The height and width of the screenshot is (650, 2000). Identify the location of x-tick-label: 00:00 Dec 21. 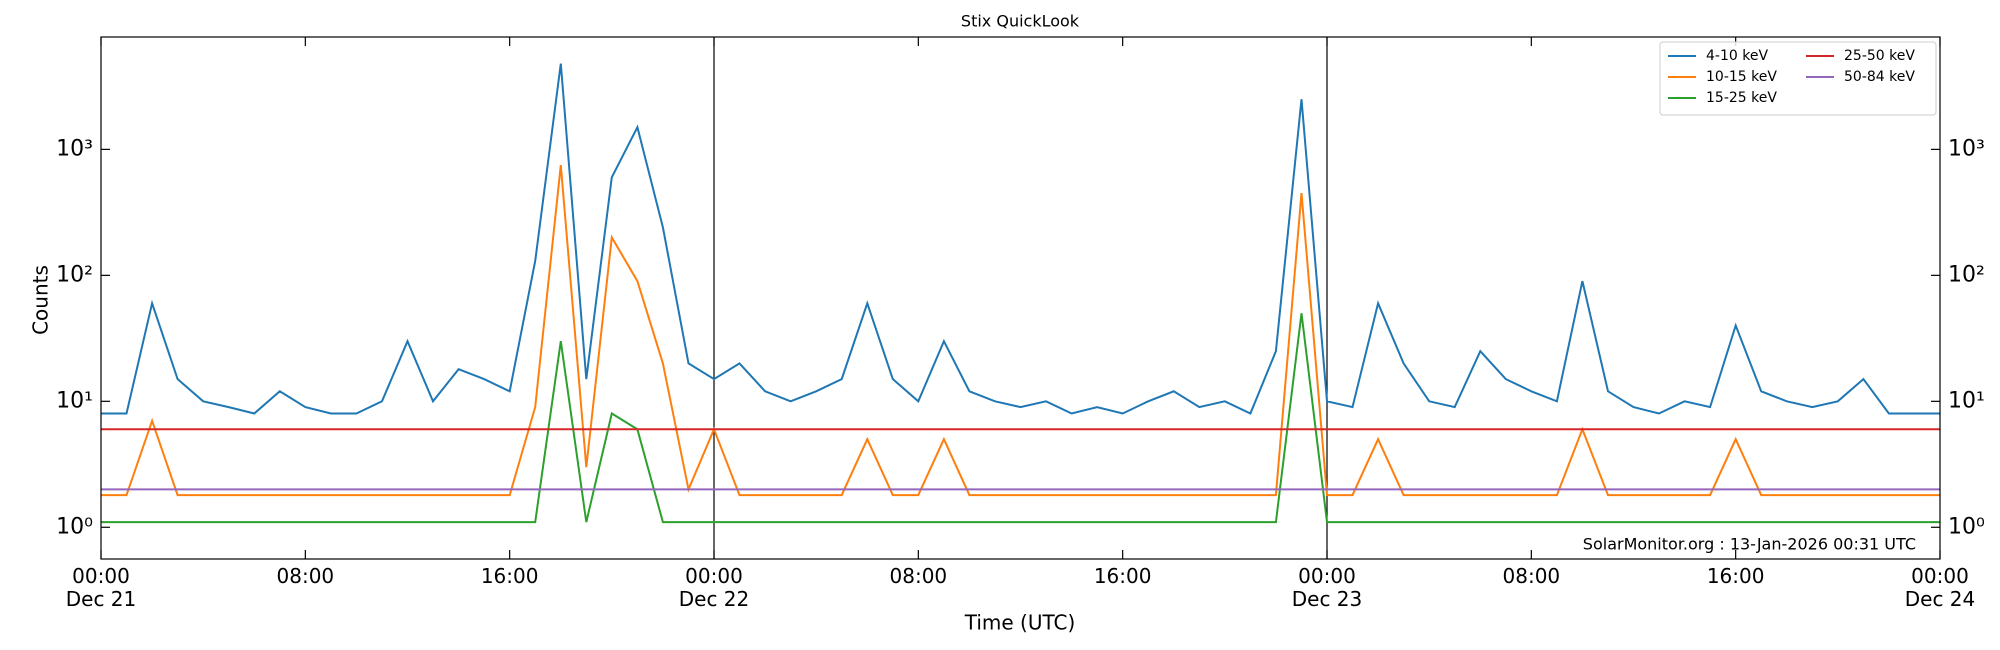
(101, 587).